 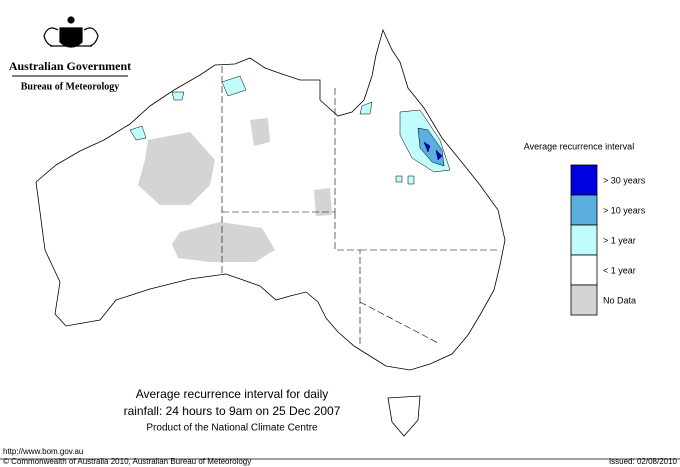 What do you see at coordinates (624, 210) in the screenshot?
I see `legend-label: > 10 years` at bounding box center [624, 210].